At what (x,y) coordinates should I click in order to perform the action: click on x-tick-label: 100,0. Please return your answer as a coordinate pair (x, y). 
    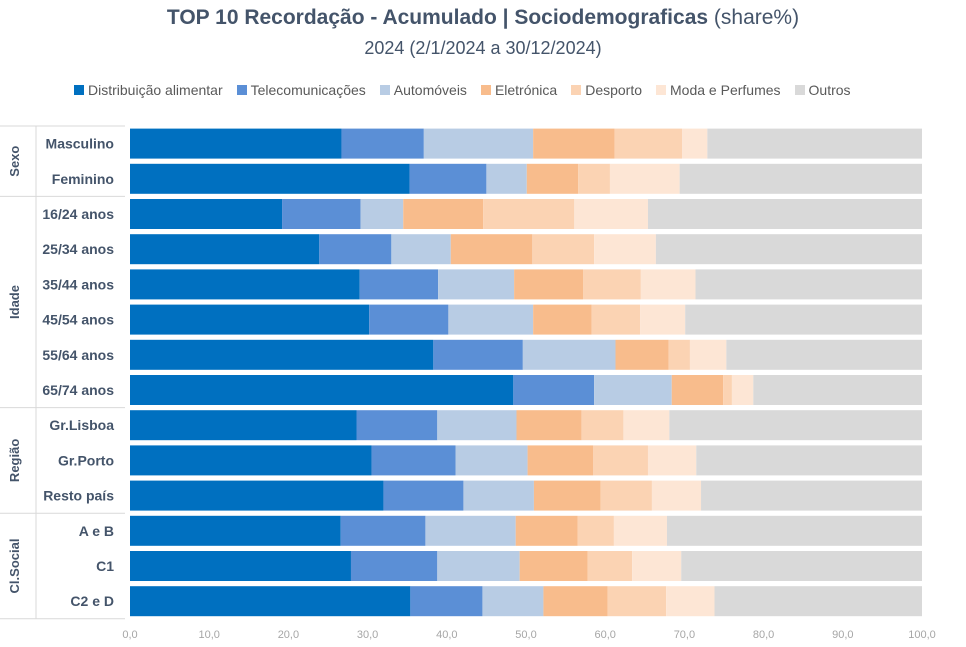
    Looking at the image, I should click on (922, 635).